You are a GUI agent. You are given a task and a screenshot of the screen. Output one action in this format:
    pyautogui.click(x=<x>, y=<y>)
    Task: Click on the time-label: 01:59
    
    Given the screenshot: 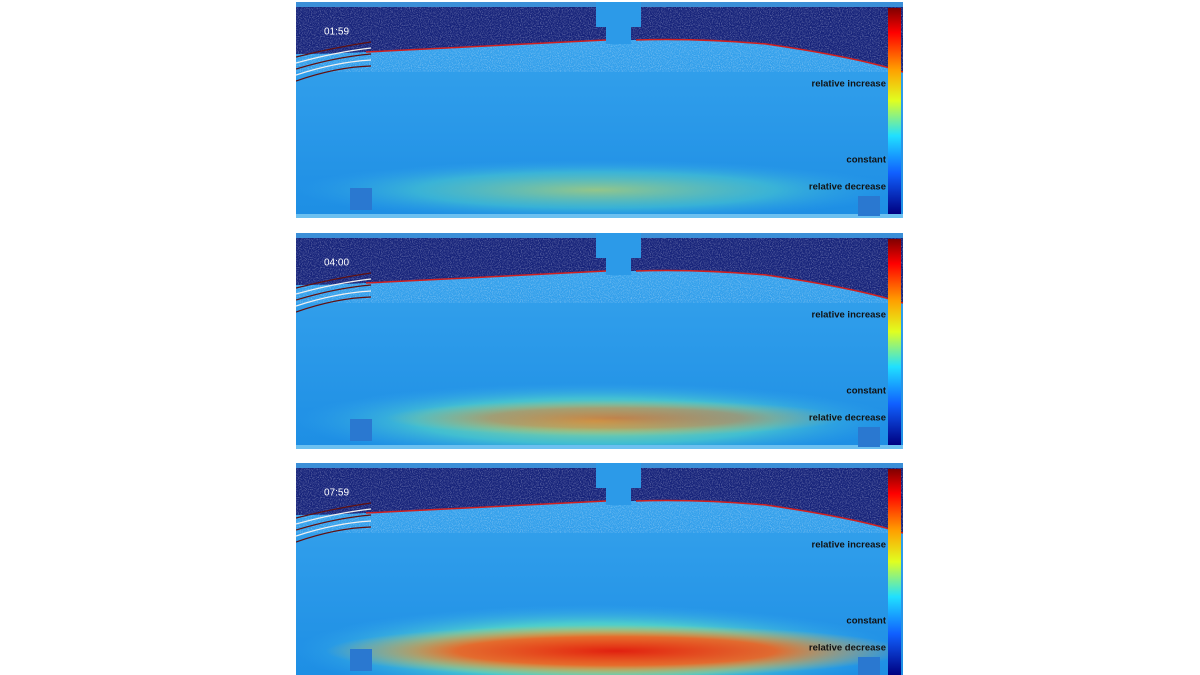 What is the action you would take?
    pyautogui.click(x=336, y=32)
    